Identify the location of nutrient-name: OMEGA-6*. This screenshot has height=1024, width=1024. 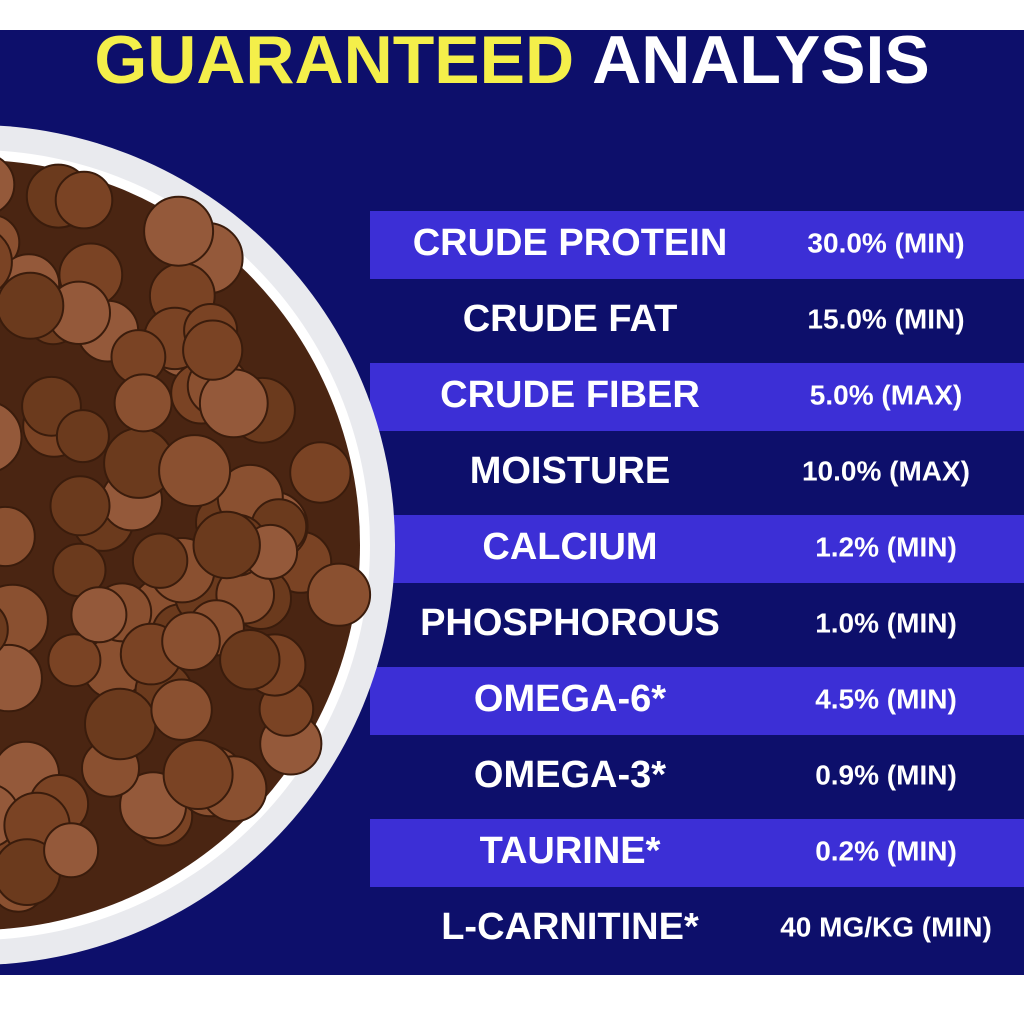
(570, 699).